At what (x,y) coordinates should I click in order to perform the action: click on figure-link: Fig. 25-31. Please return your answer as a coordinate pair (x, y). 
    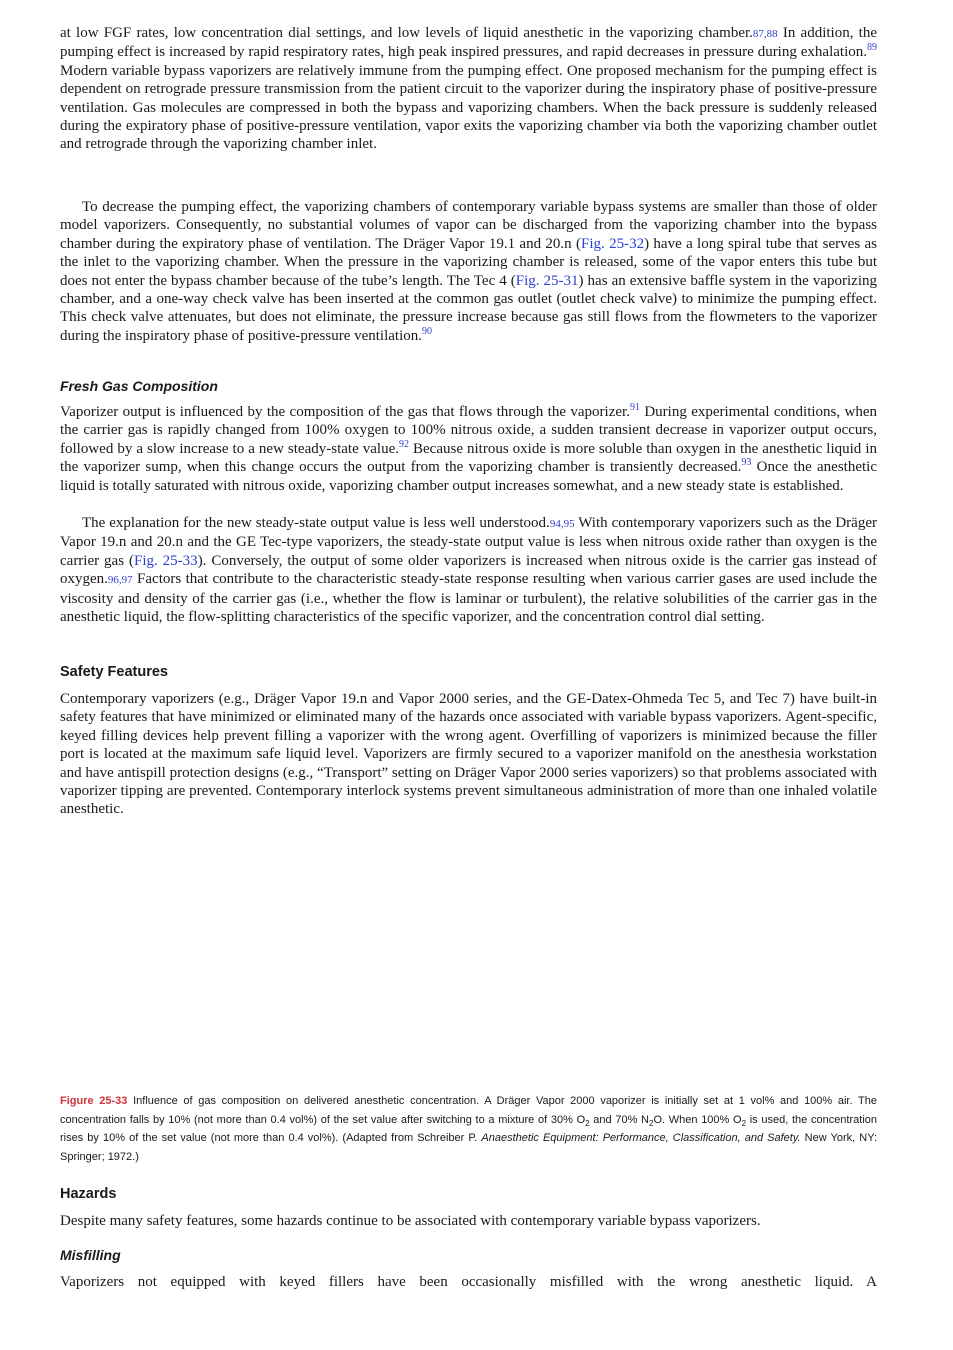
    Looking at the image, I should click on (547, 280).